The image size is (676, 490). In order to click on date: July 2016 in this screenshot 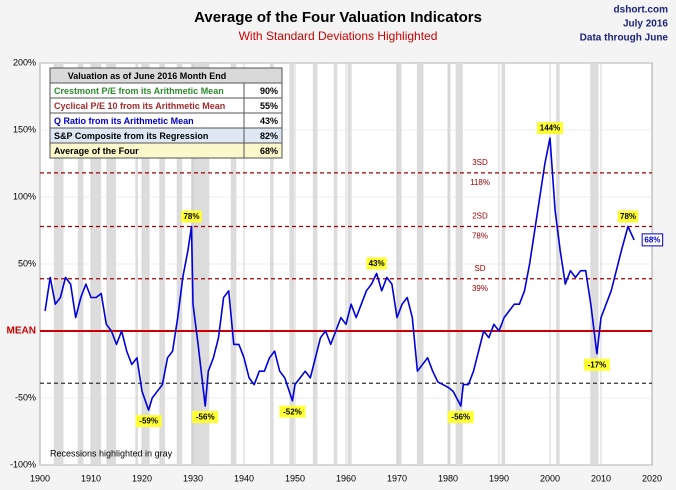, I will do `click(645, 24)`.